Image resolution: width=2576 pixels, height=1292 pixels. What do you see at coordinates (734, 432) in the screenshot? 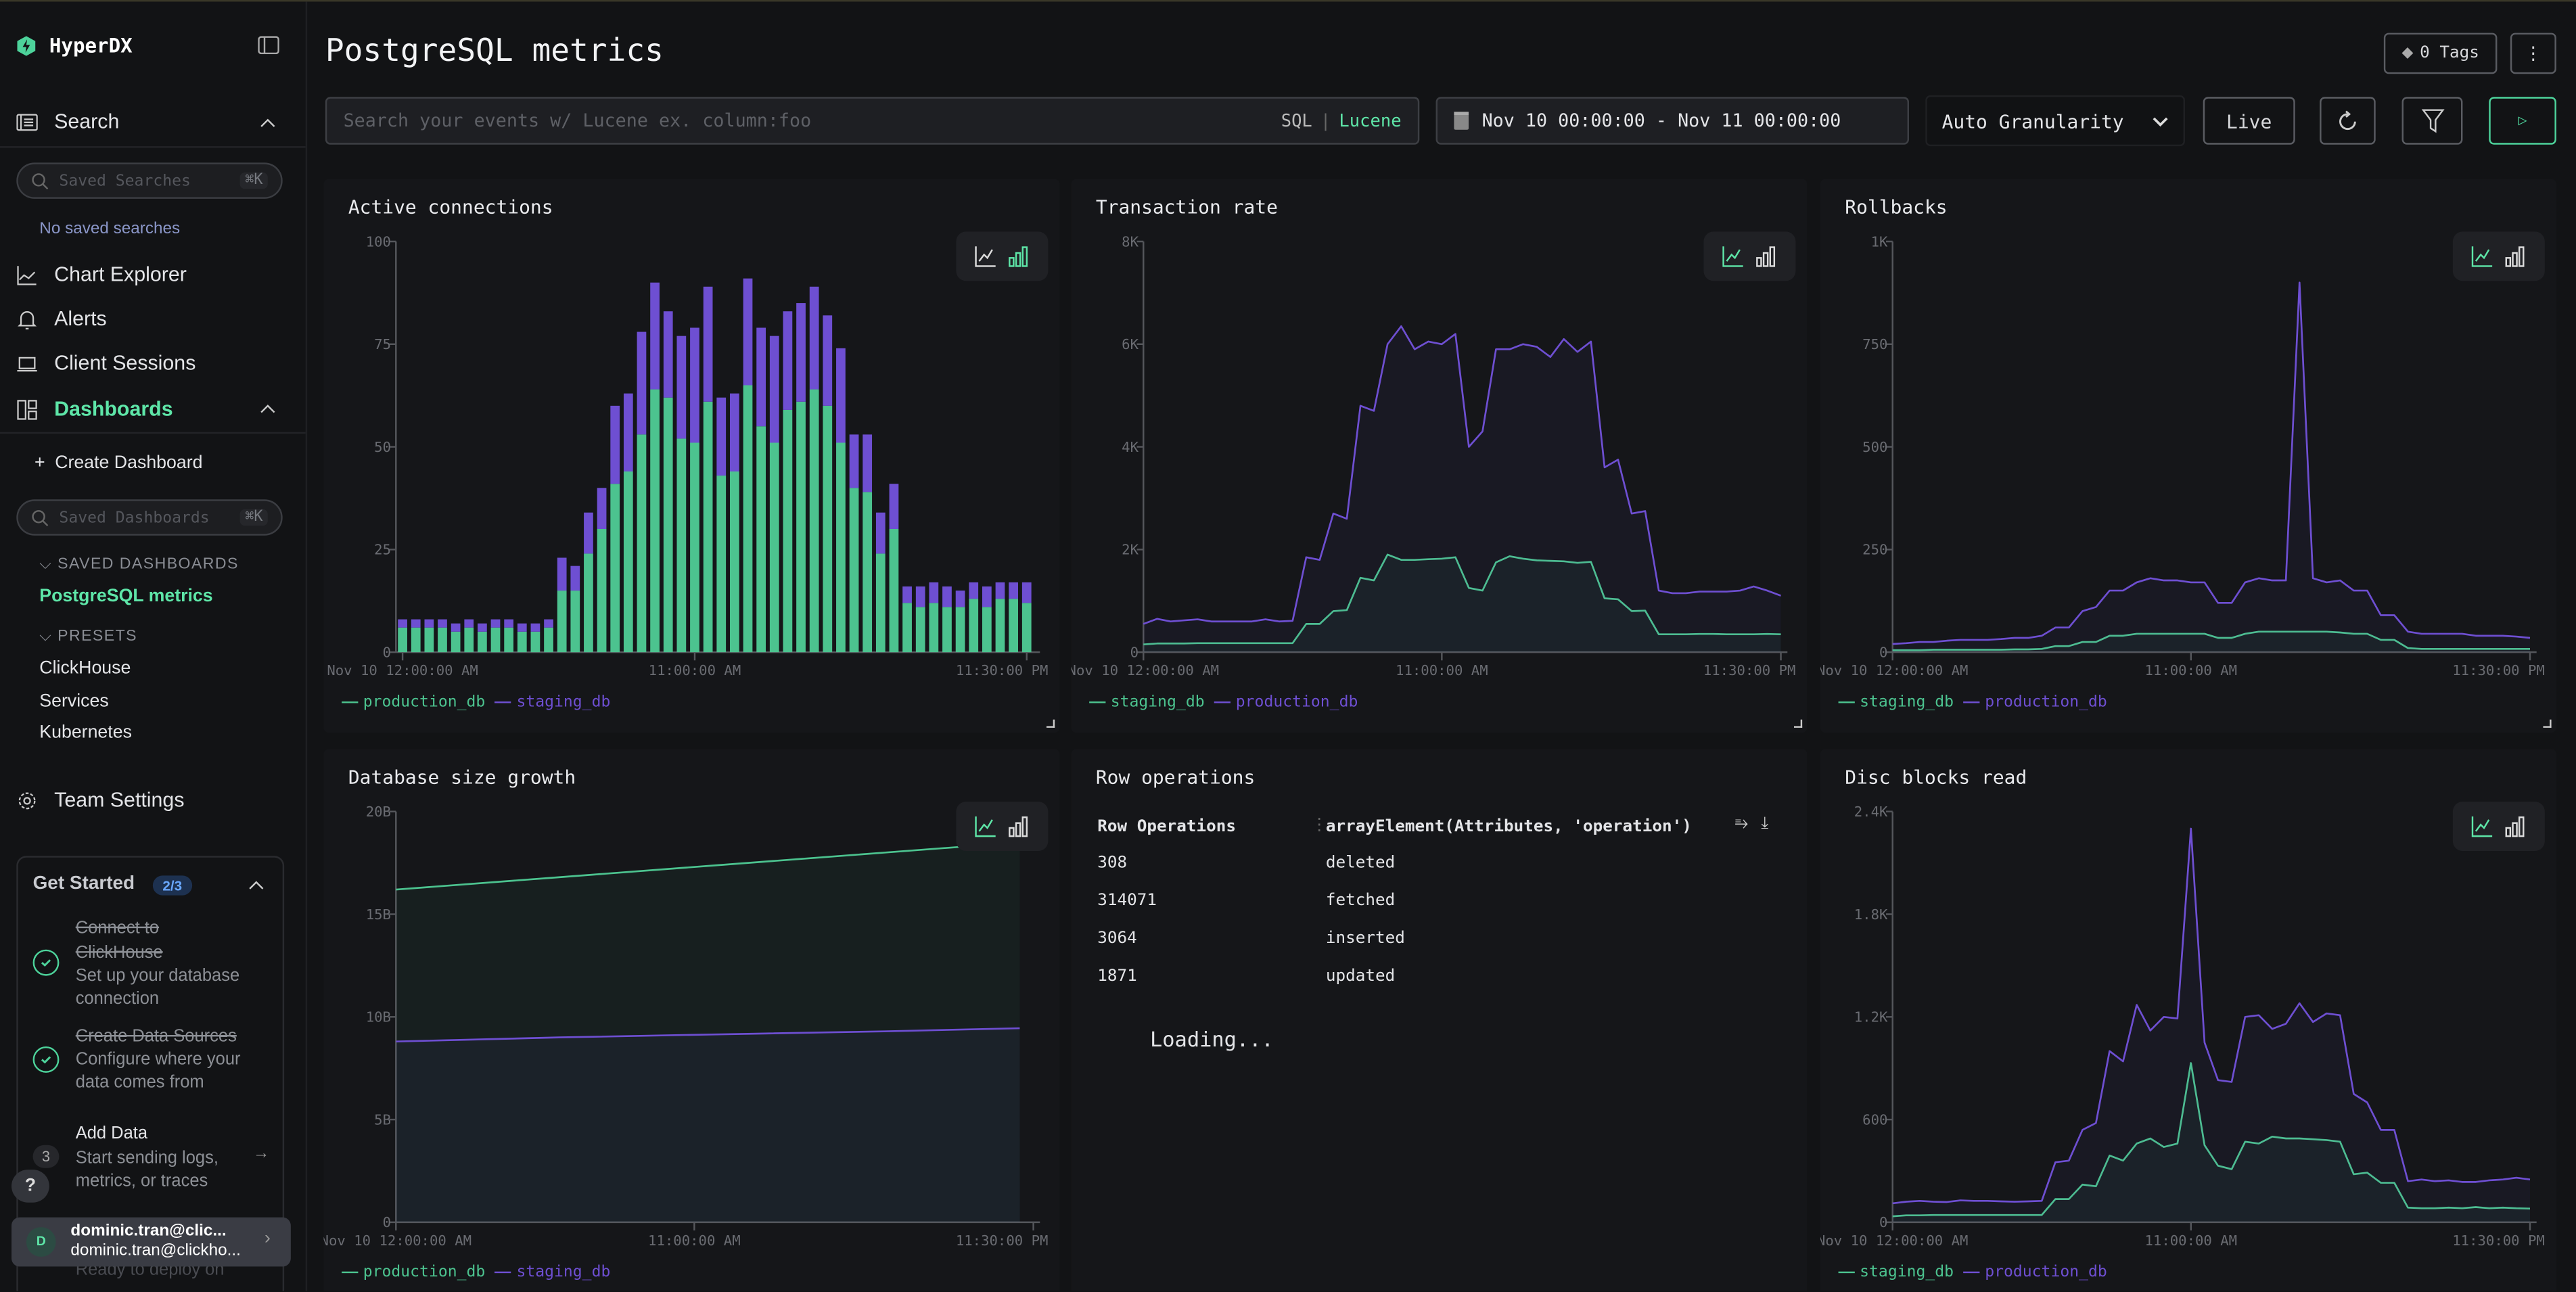
I see `bar-staging_db-12:30` at bounding box center [734, 432].